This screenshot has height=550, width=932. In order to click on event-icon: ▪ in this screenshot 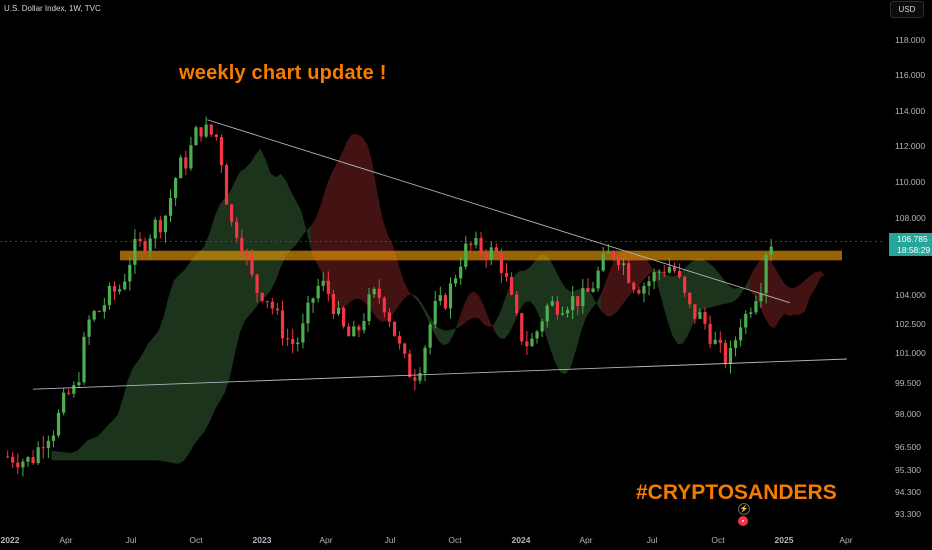, I will do `click(743, 521)`.